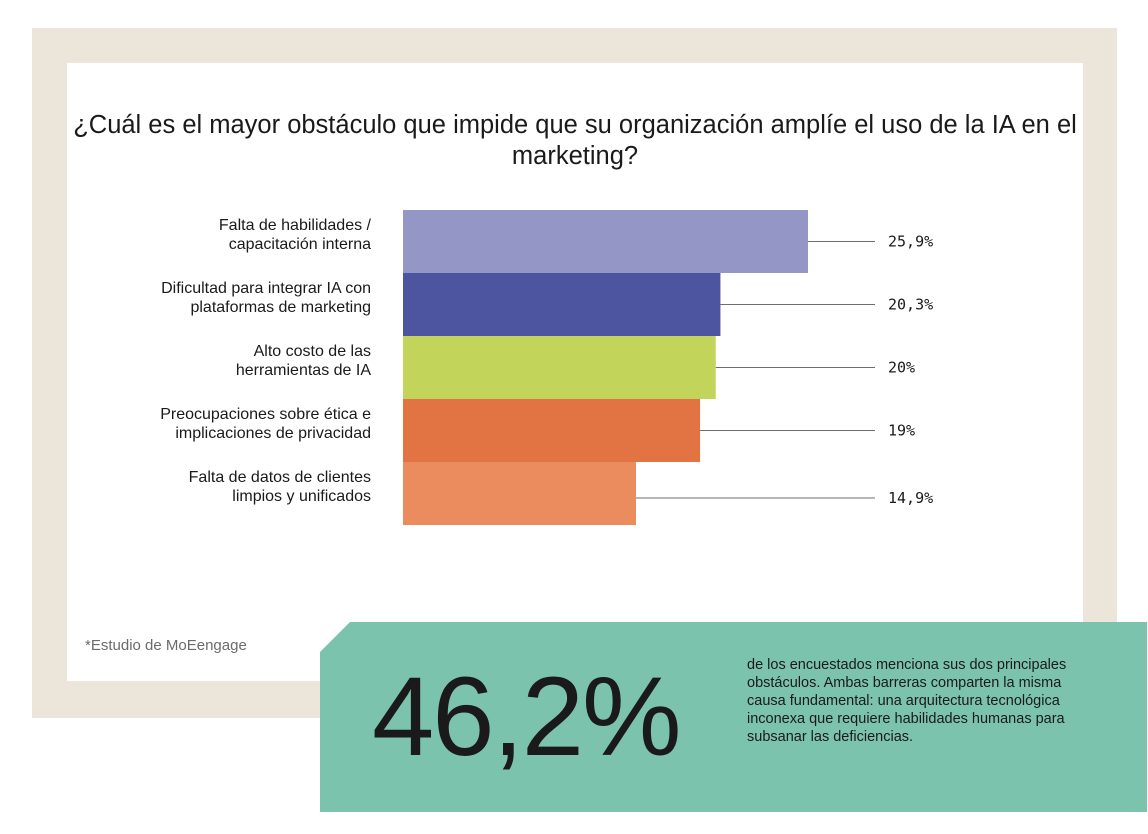  Describe the element at coordinates (304, 361) in the screenshot. I see `category-label-3: Alto costo de las herramientas de IA` at that location.